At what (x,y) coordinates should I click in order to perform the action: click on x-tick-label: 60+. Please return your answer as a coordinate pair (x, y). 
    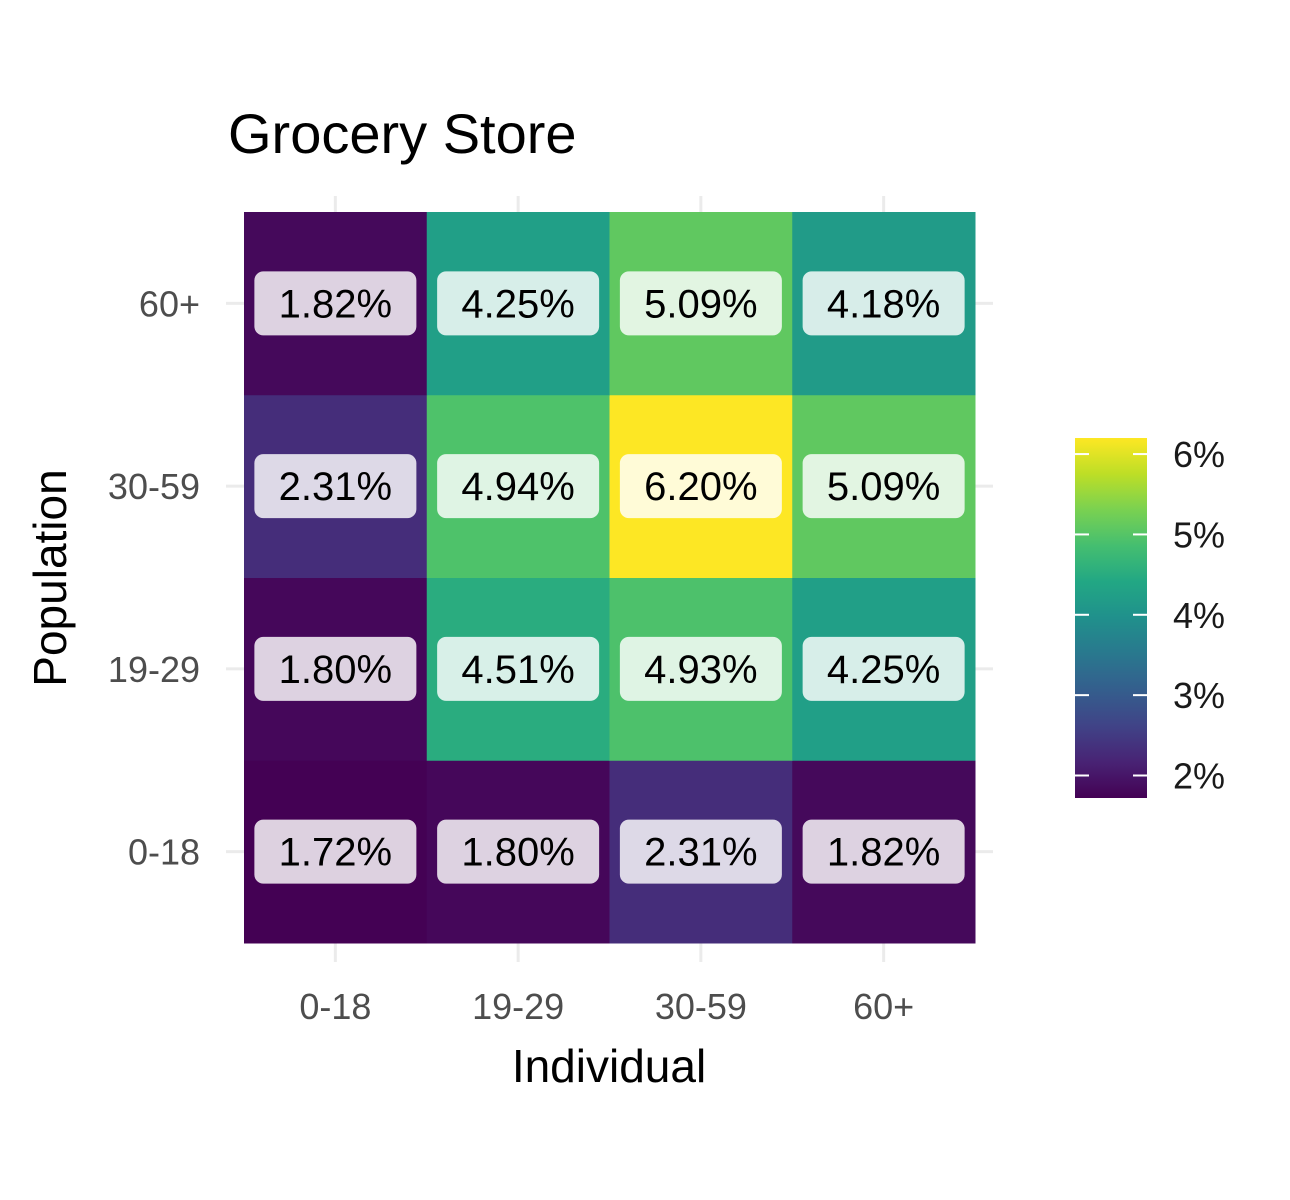
    Looking at the image, I should click on (883, 1006).